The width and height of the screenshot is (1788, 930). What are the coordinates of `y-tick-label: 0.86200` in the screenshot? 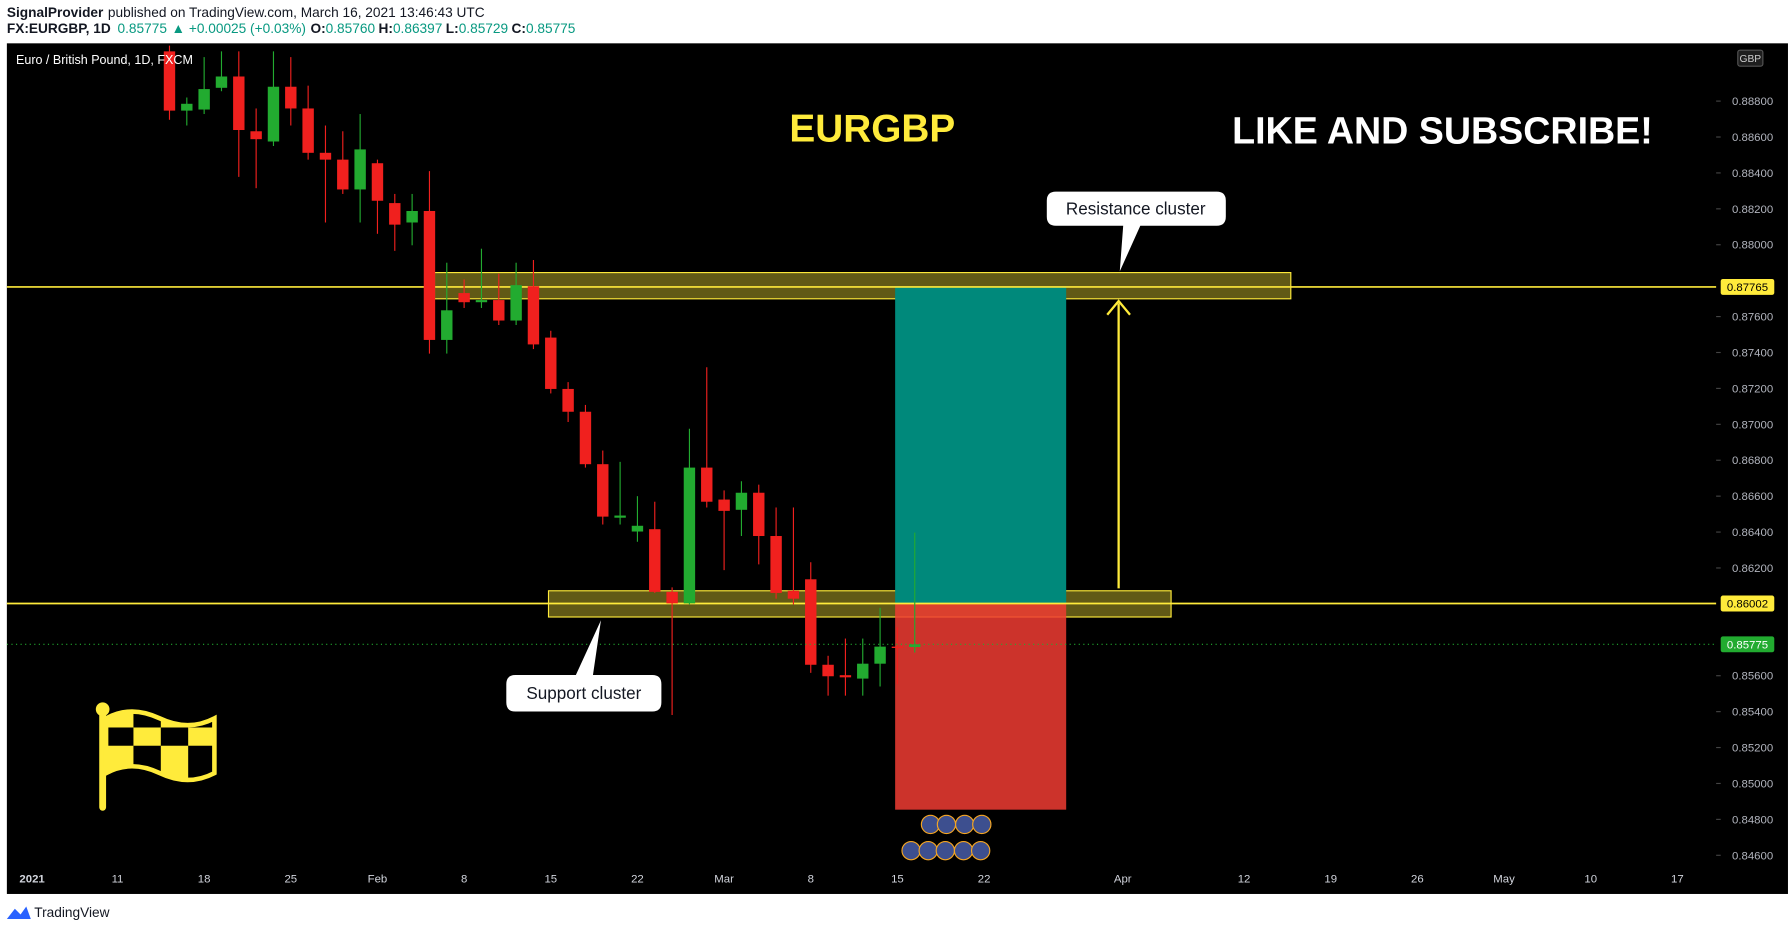 It's located at (1752, 569).